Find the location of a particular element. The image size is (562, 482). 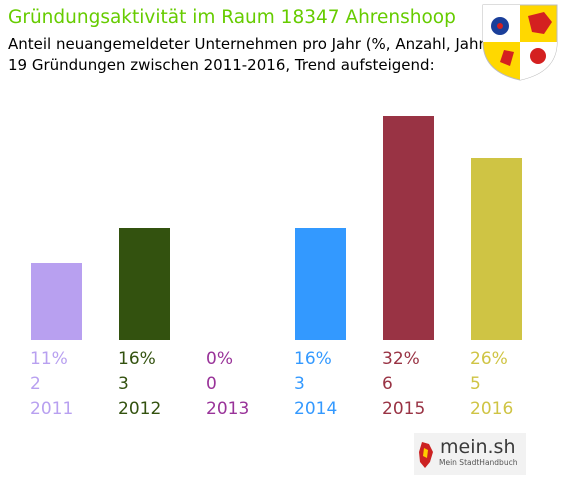

year-label-2011: 2011 is located at coordinates (51, 409).